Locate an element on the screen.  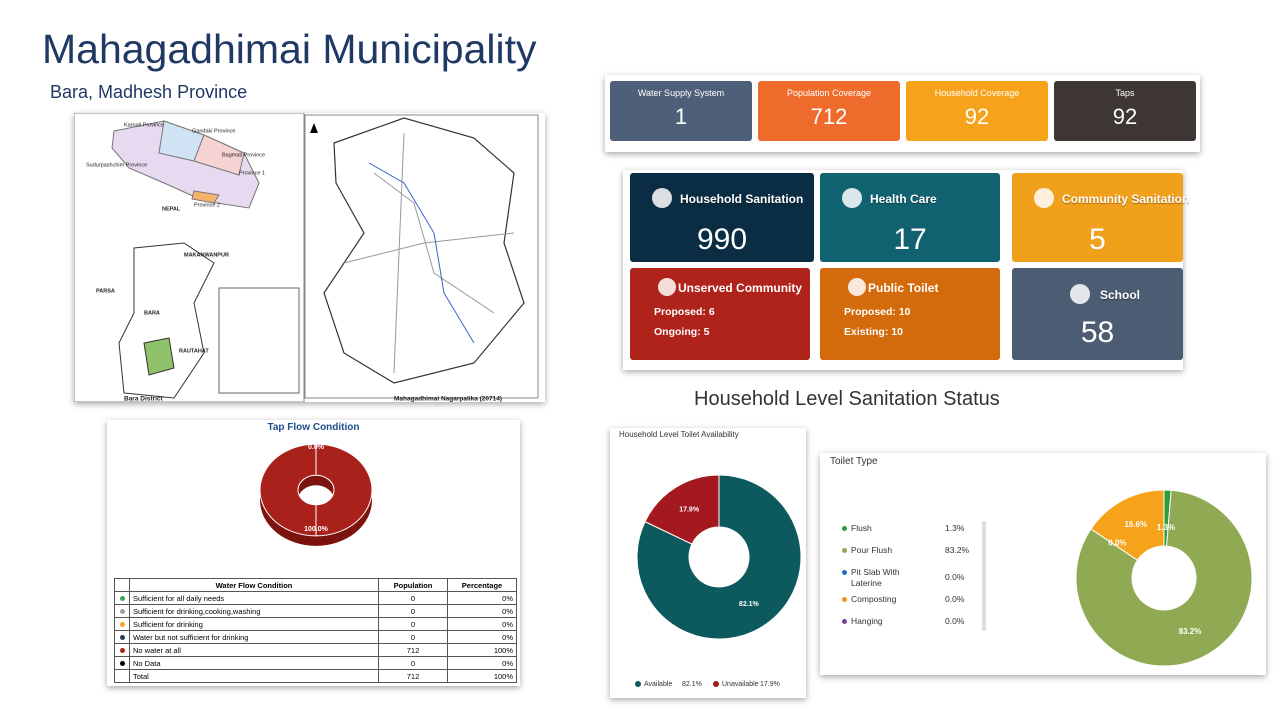
card-label: Health Care is located at coordinates (903, 199).